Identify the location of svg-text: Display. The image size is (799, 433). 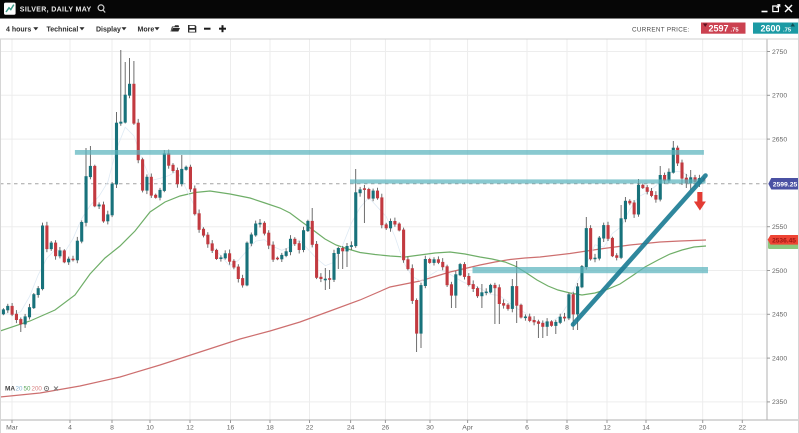
(108, 30).